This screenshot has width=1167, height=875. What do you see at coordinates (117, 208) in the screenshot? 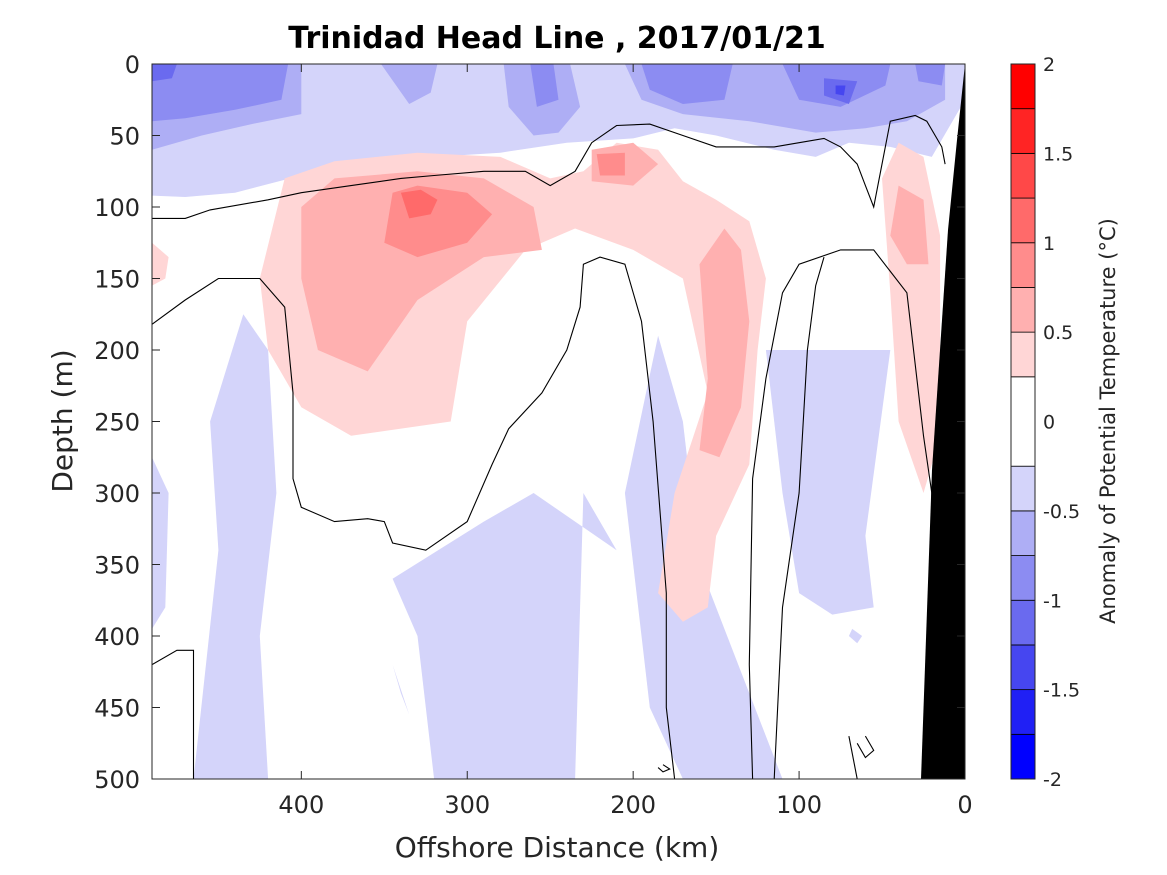
I see `y-tick-label-100: 100` at bounding box center [117, 208].